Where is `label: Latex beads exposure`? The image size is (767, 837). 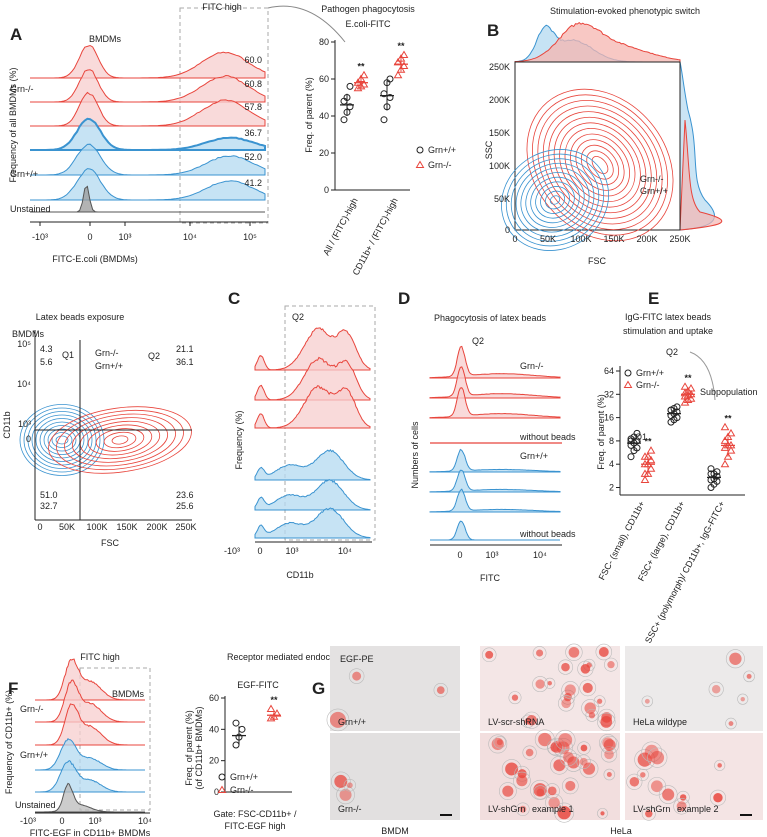 label: Latex beads exposure is located at coordinates (80, 317).